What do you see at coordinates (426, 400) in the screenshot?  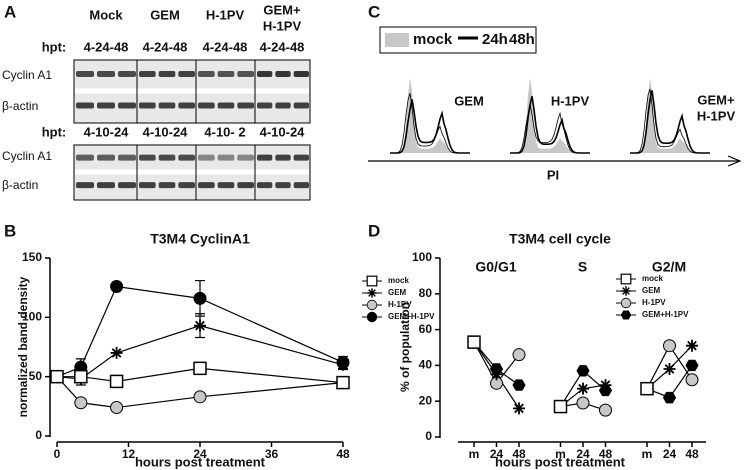 I see `y-tick-label: 20` at bounding box center [426, 400].